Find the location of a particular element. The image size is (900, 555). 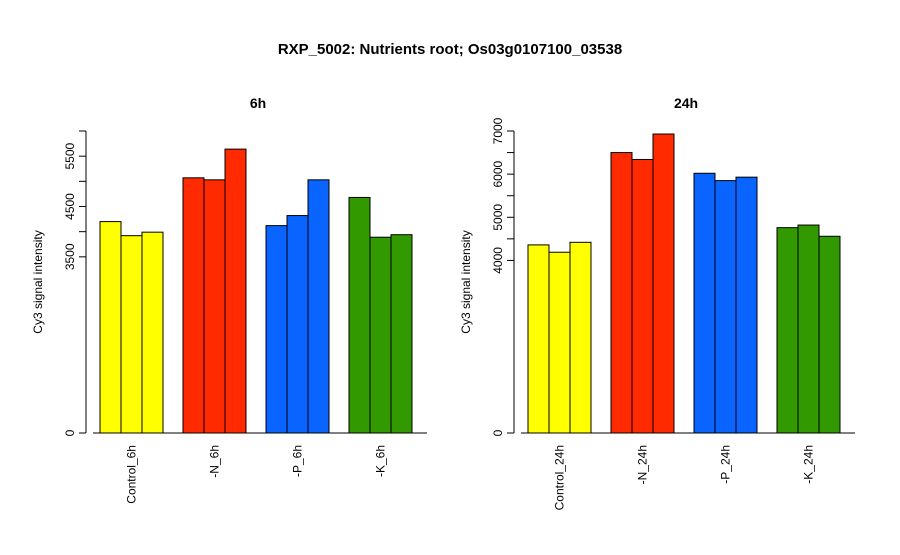

x-tick-label: -K_6h is located at coordinates (381, 461).